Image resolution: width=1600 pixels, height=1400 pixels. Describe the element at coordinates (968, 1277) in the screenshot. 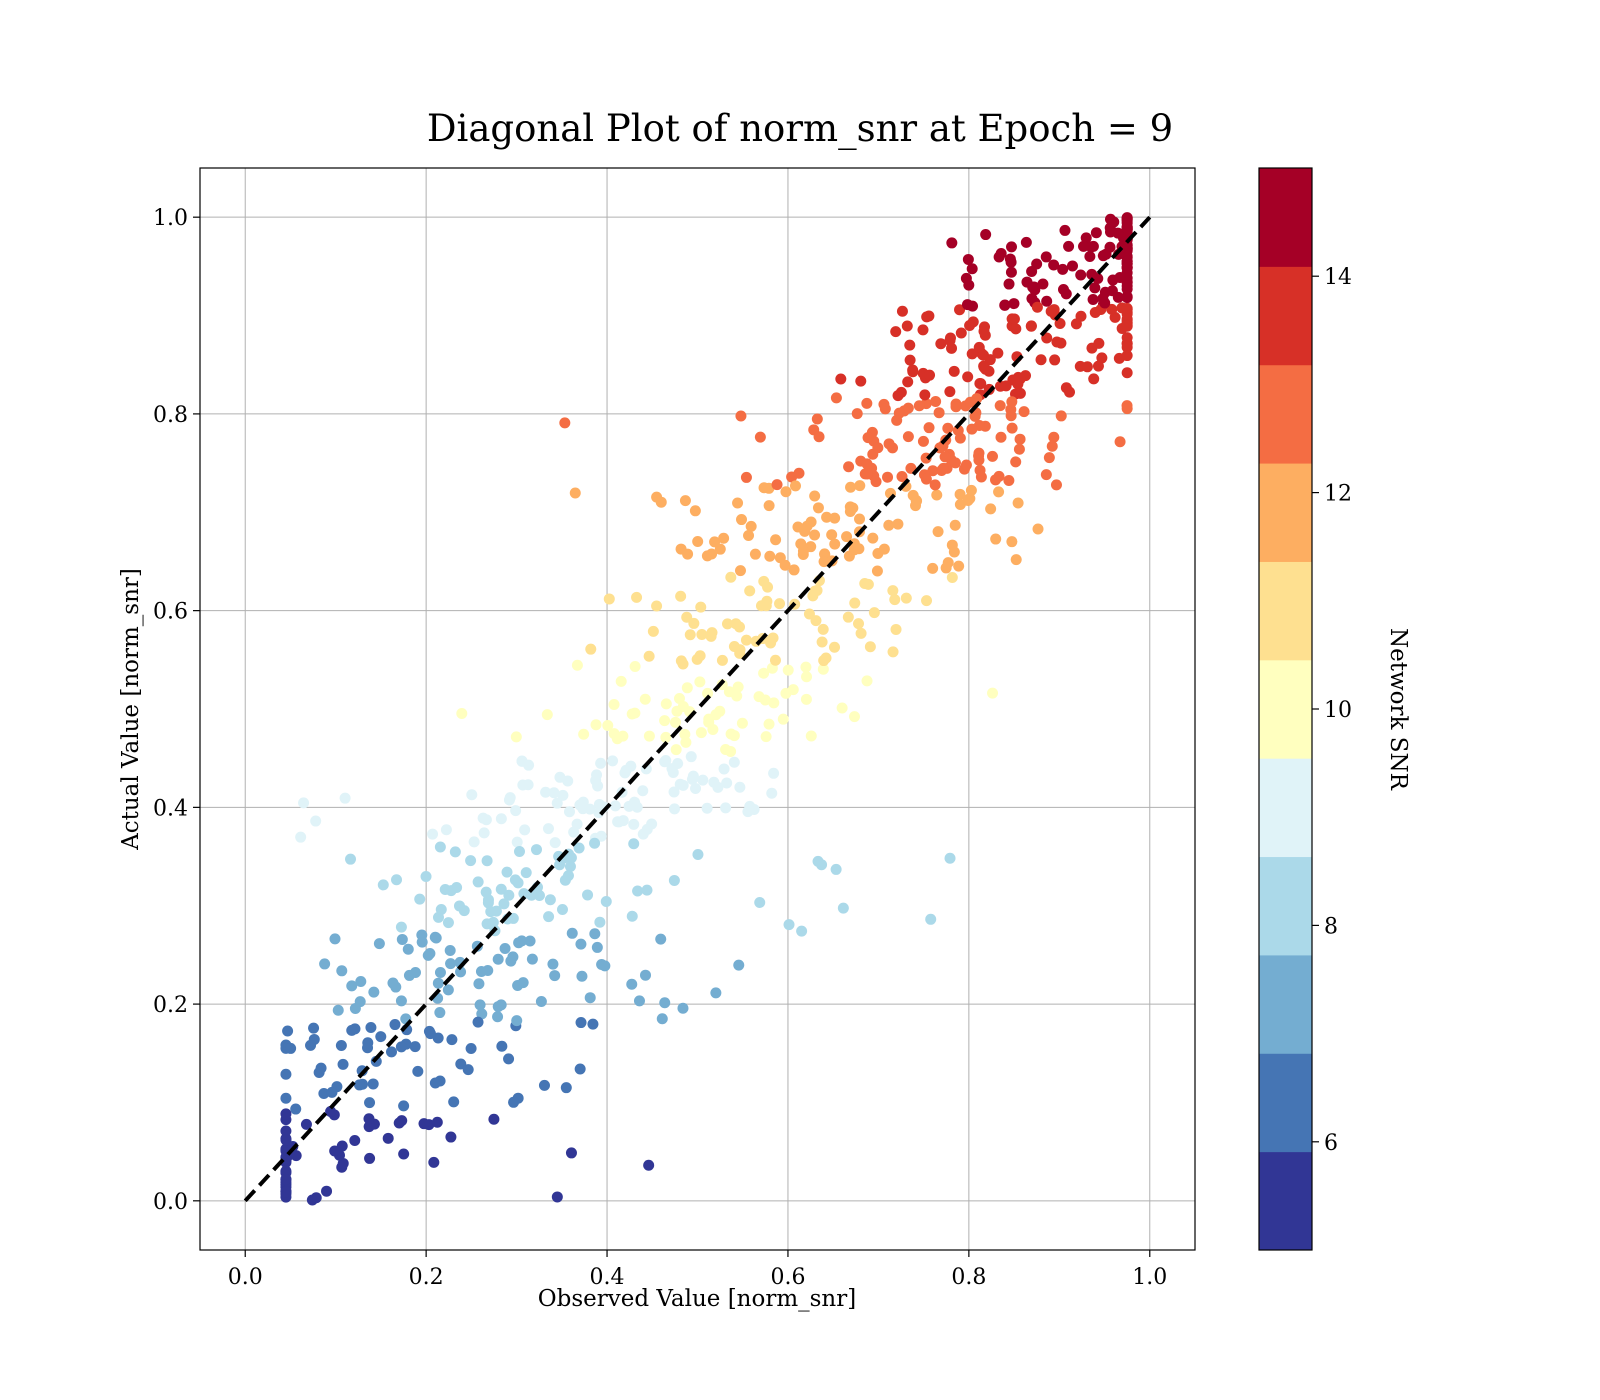

I see `x-tick-label: 0.8` at that location.